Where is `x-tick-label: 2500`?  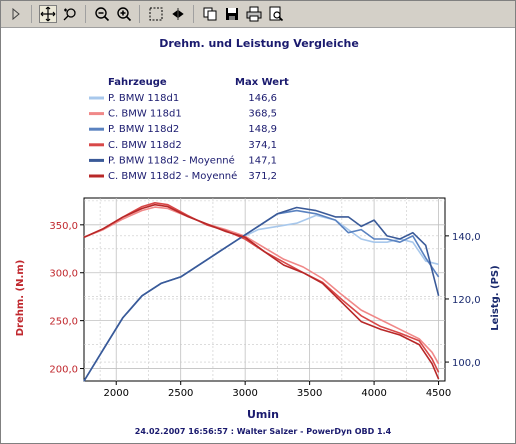 x-tick-label: 2500 is located at coordinates (180, 393).